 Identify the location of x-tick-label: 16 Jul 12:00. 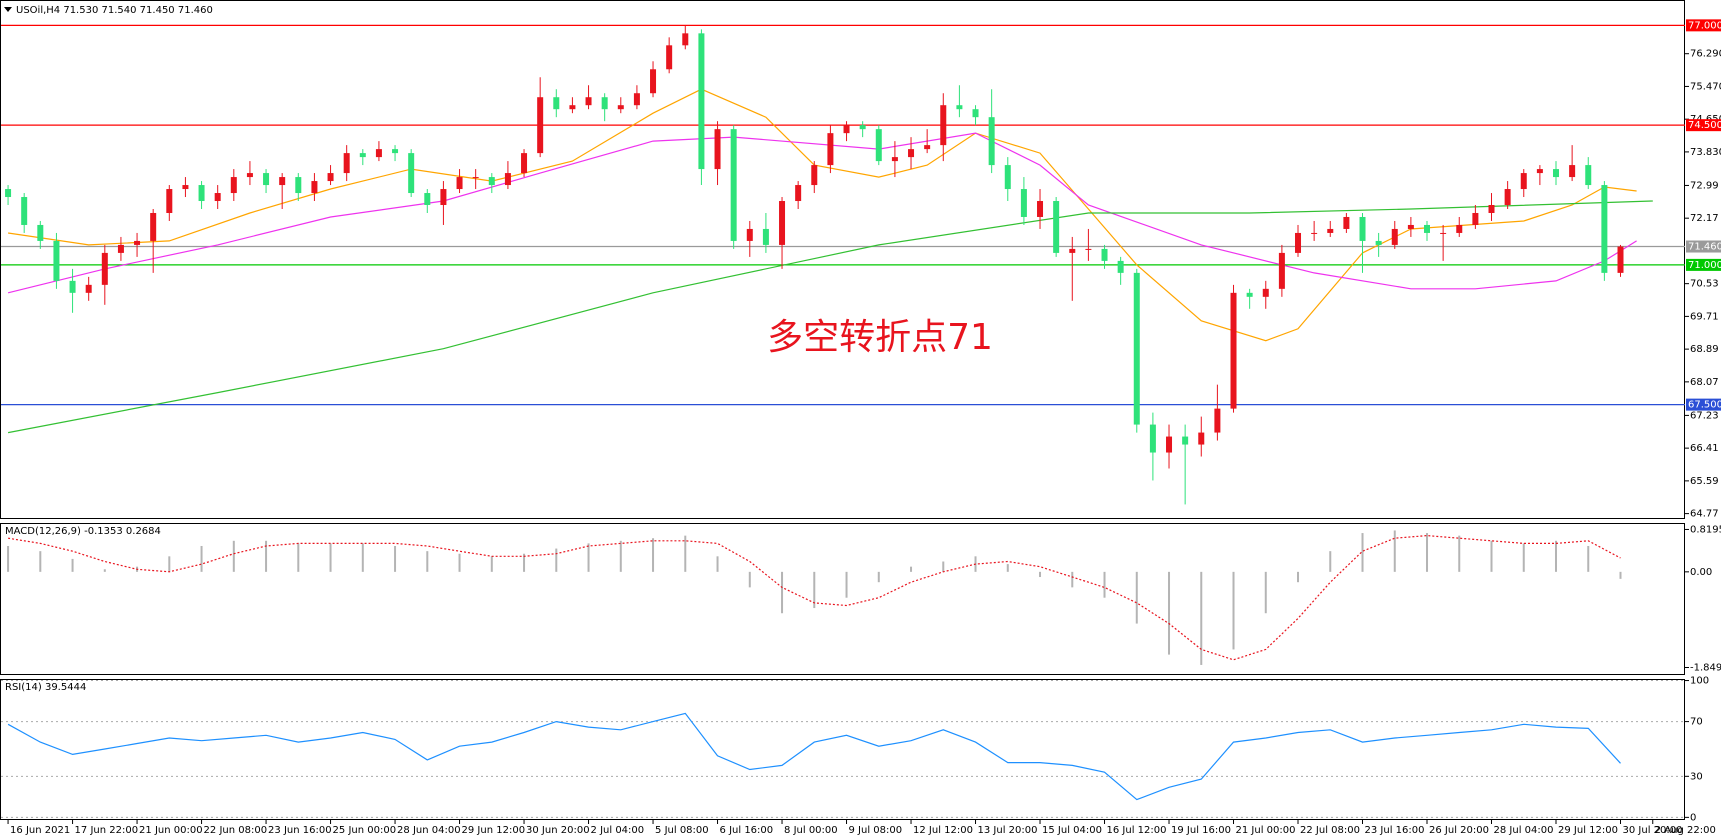
(1137, 830).